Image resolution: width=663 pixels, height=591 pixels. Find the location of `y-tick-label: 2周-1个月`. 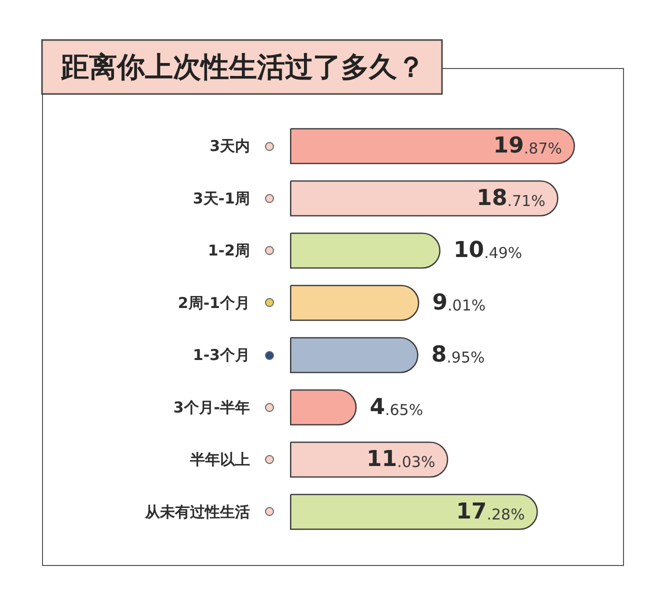

y-tick-label: 2周-1个月 is located at coordinates (214, 303).